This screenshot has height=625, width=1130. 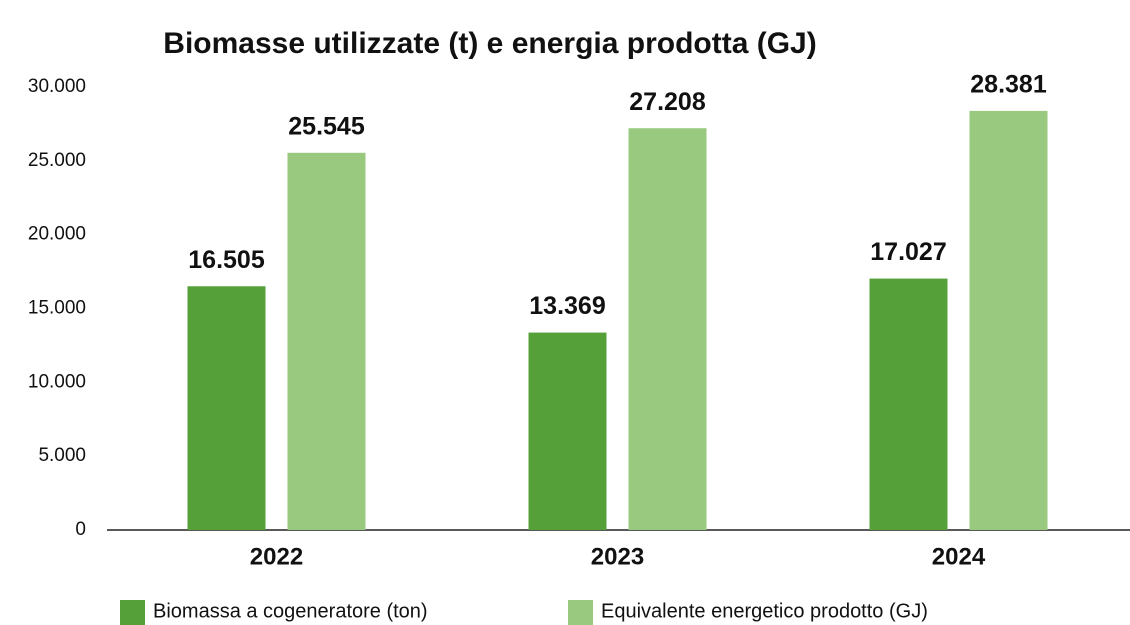 I want to click on y-tick-label: 0, so click(x=80, y=529).